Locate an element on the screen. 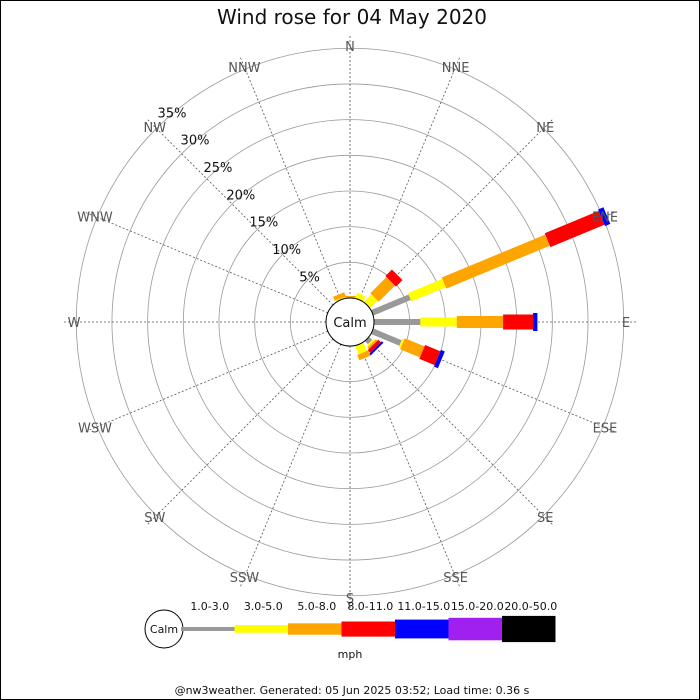 Image resolution: width=700 pixels, height=700 pixels. ring-label-3: 15% is located at coordinates (263, 223).